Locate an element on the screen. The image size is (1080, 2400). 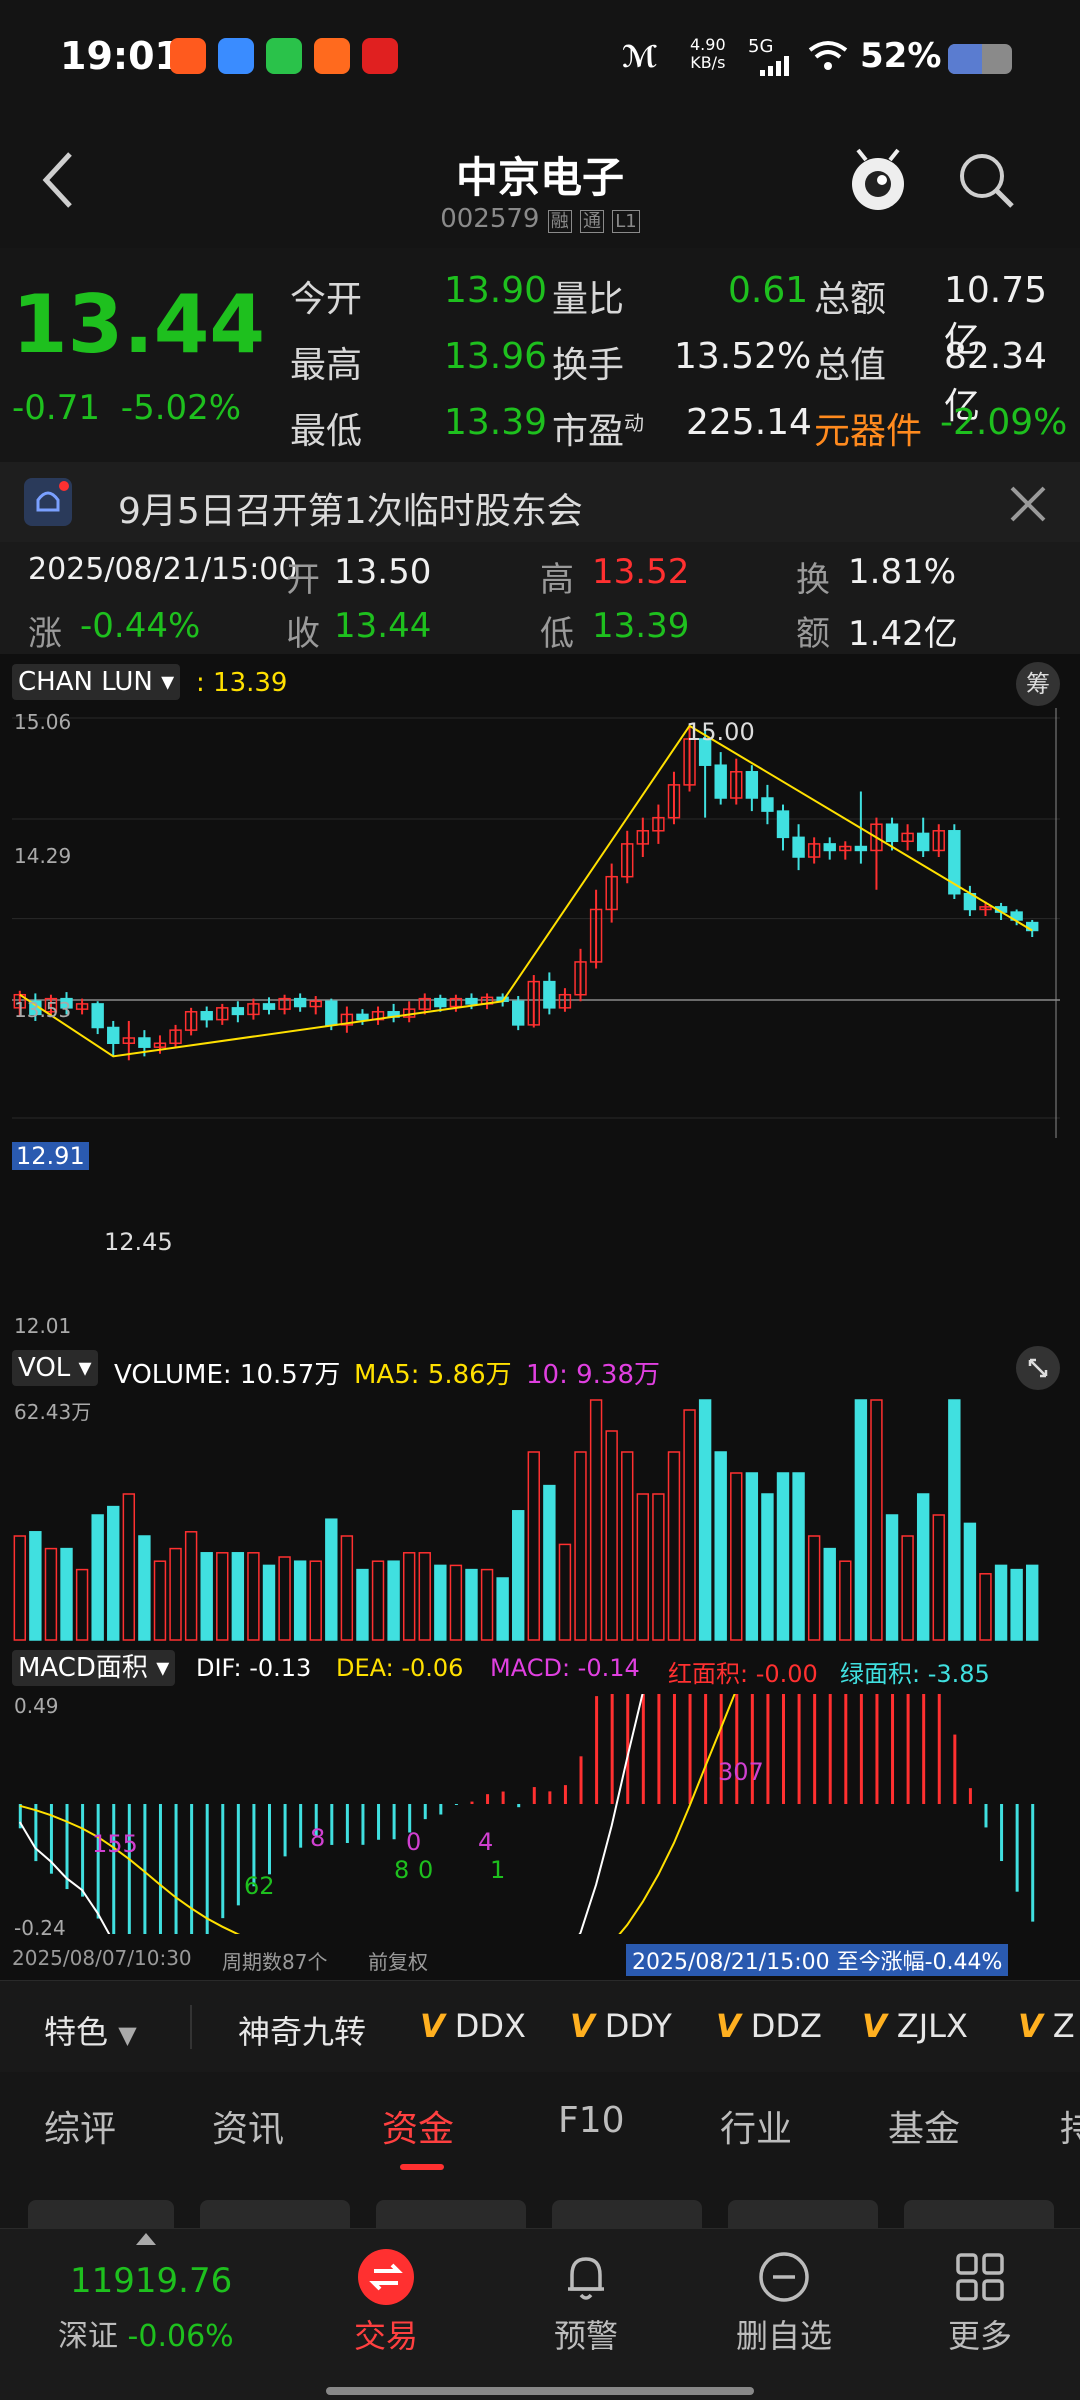
chart-start-date: 2025/08/07/10:30 is located at coordinates (102, 1958).